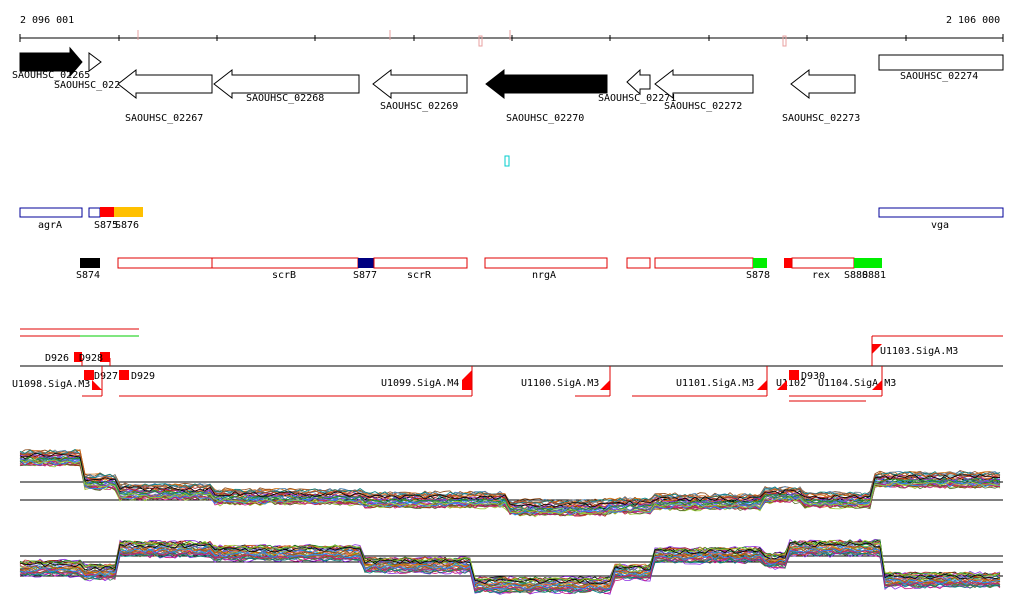  What do you see at coordinates (919, 351) in the screenshot?
I see `promoter-label-U1103: U1103.SigA.M3` at bounding box center [919, 351].